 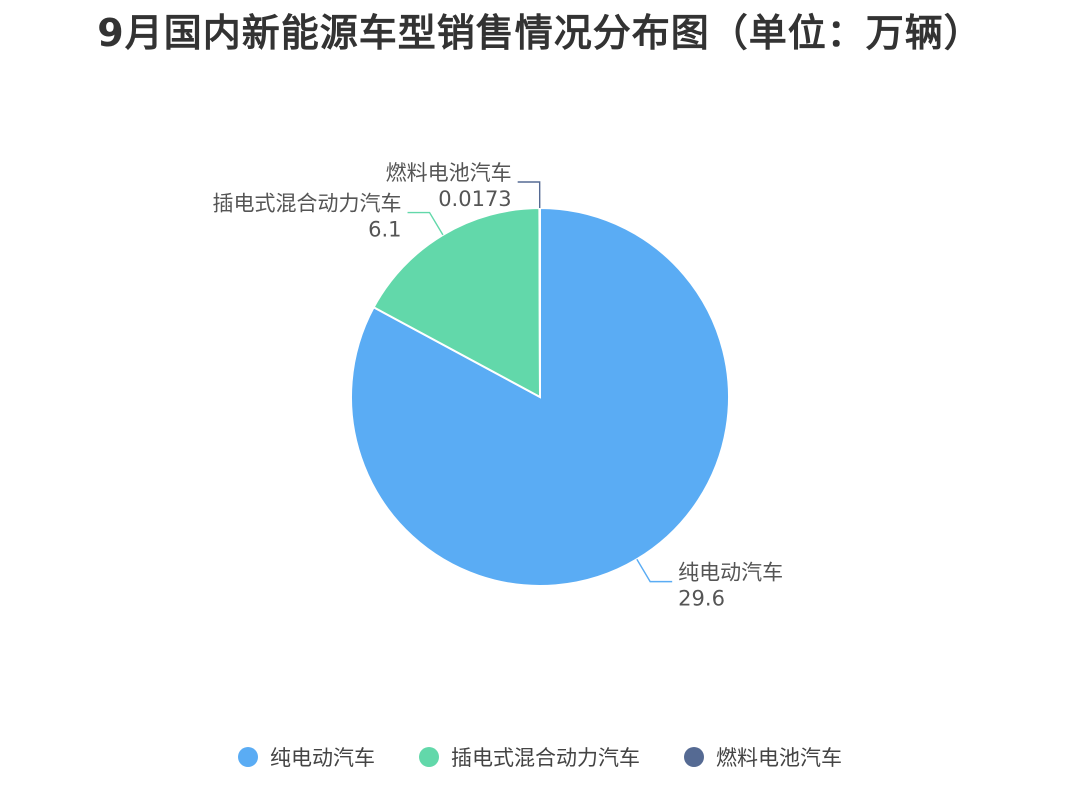 I want to click on slice-label-2: 燃料电池汽车, so click(x=449, y=173).